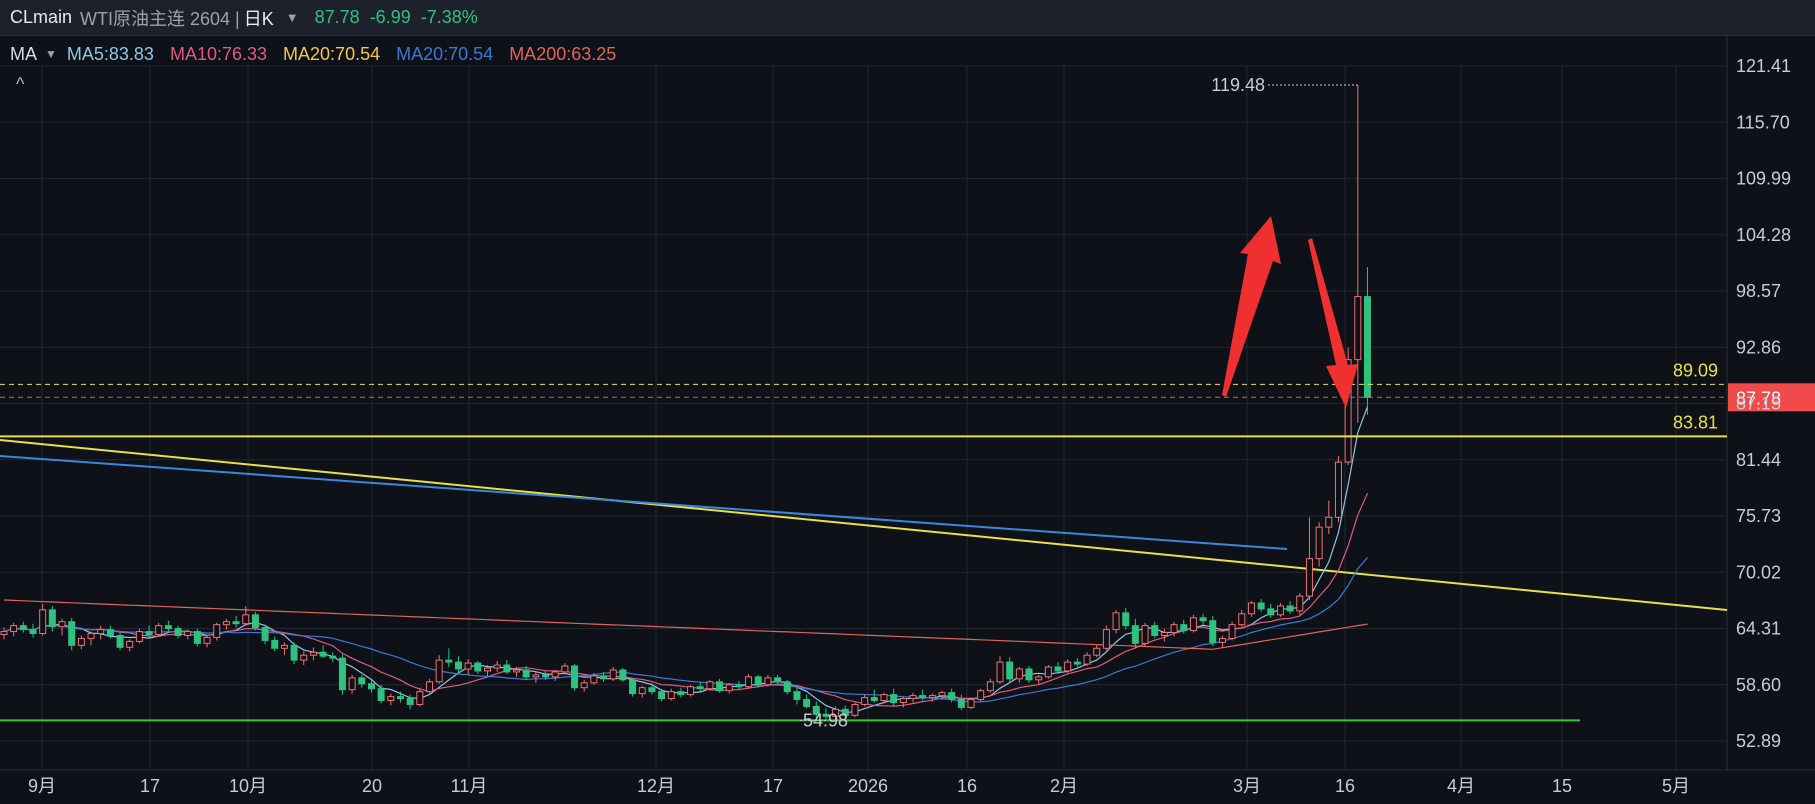 This screenshot has width=1815, height=804. Describe the element at coordinates (42, 786) in the screenshot. I see `x-tick-label: 9月` at that location.